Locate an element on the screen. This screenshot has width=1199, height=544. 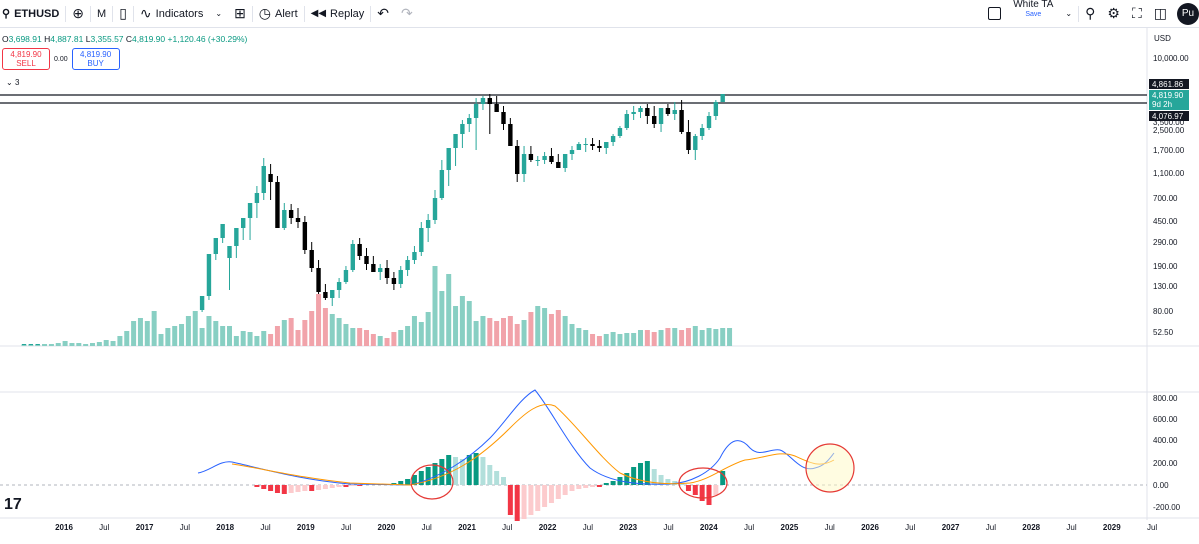
macd-histogram-group is located at coordinates (490, 487).